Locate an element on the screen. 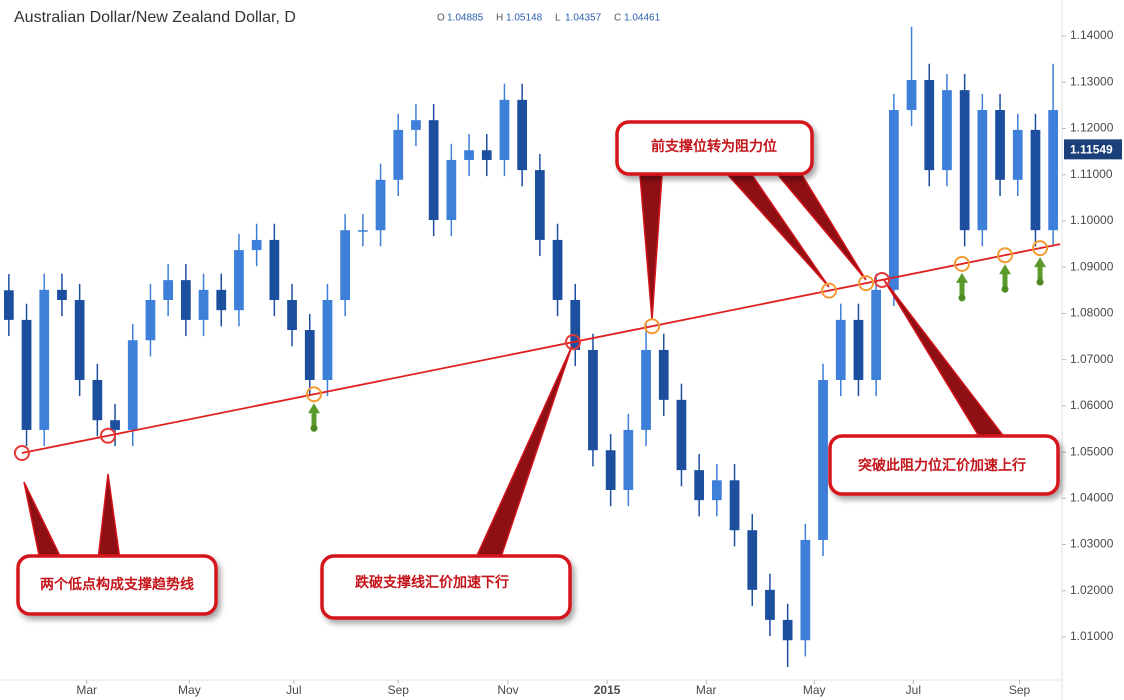 The image size is (1124, 700). y-tick-label: 1.04000 is located at coordinates (1092, 497).